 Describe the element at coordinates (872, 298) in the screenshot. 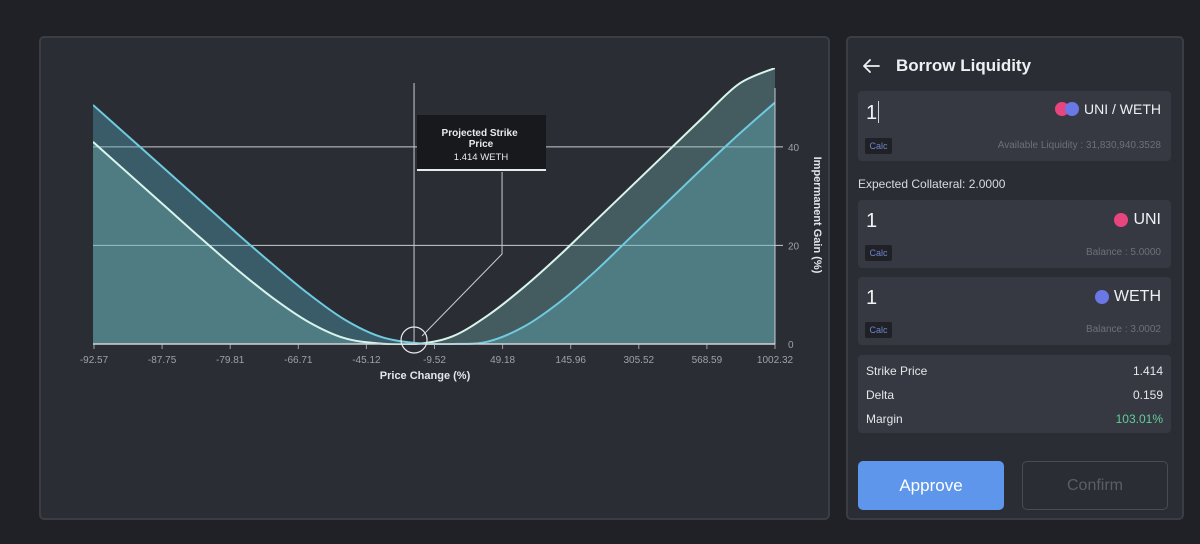

I see `weth-amount-input: 1` at that location.